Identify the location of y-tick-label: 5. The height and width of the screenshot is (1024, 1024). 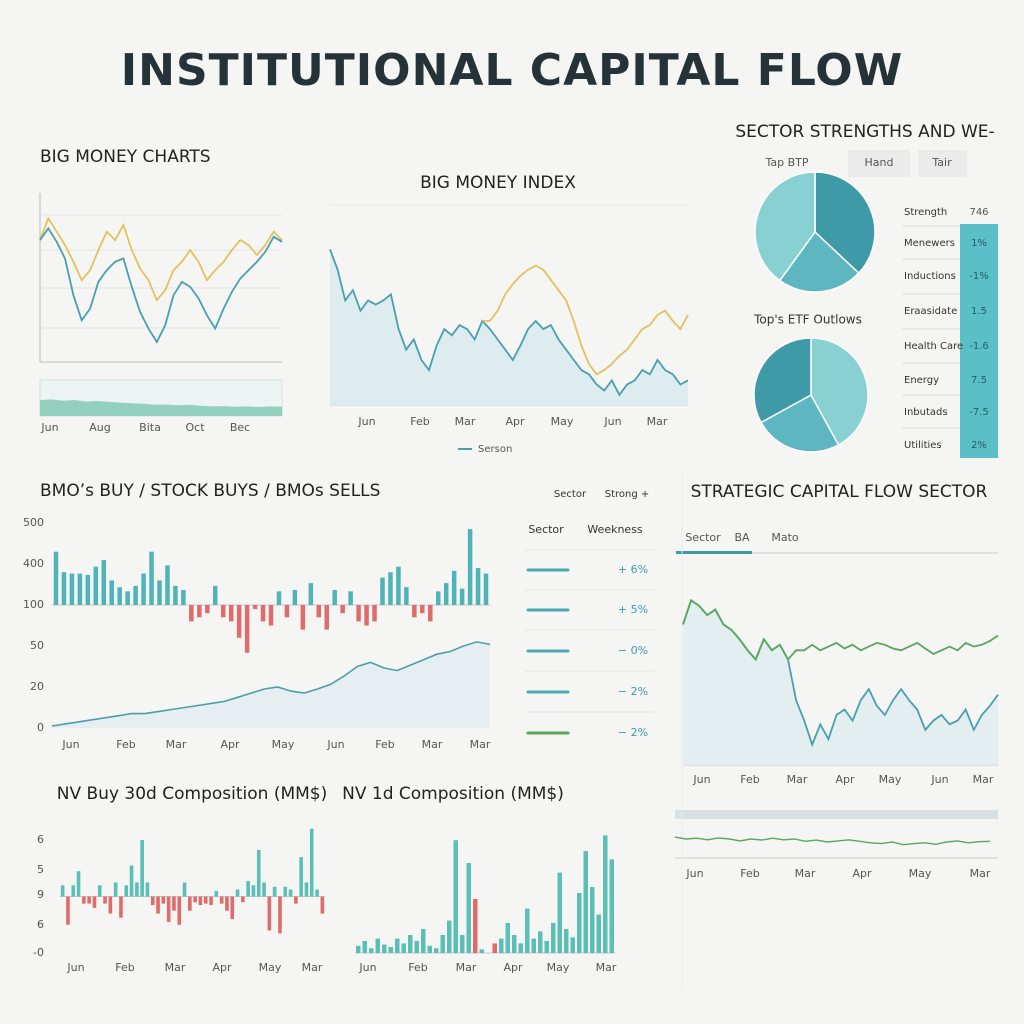
(40, 869).